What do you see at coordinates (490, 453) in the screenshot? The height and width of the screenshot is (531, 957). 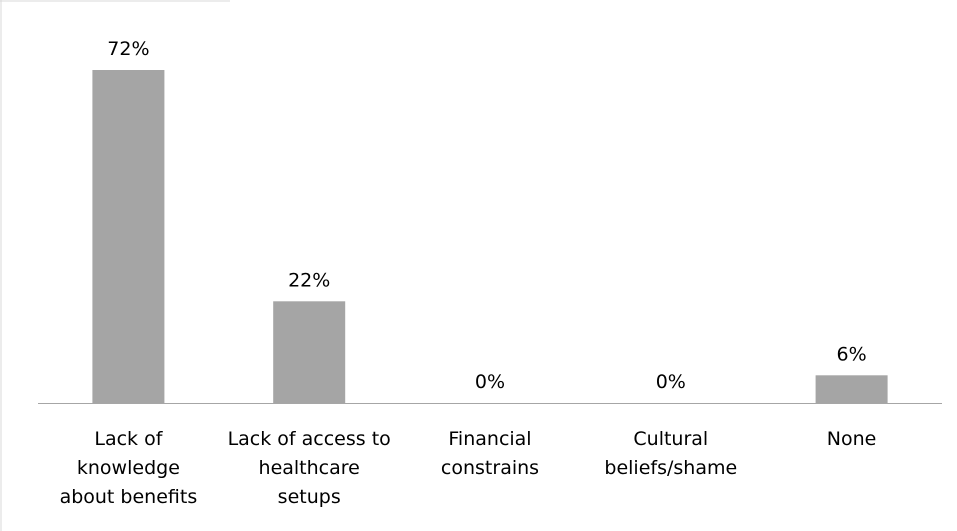 I see `x-tick-label: Financial constrains` at bounding box center [490, 453].